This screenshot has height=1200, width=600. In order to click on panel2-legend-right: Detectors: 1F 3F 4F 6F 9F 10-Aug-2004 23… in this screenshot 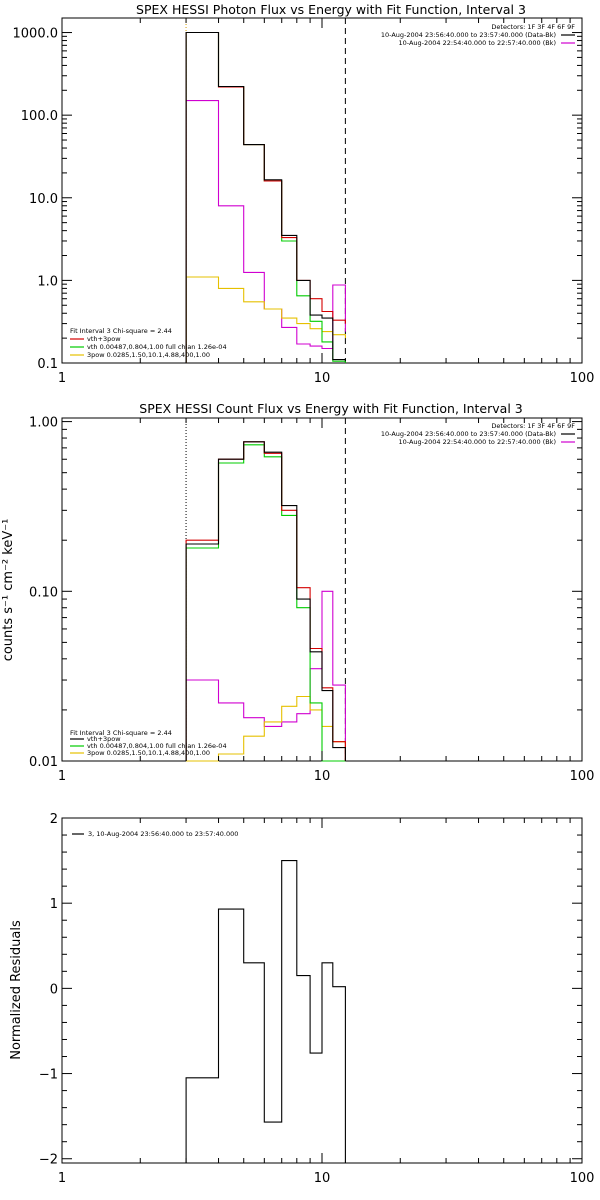, I will do `click(478, 434)`.